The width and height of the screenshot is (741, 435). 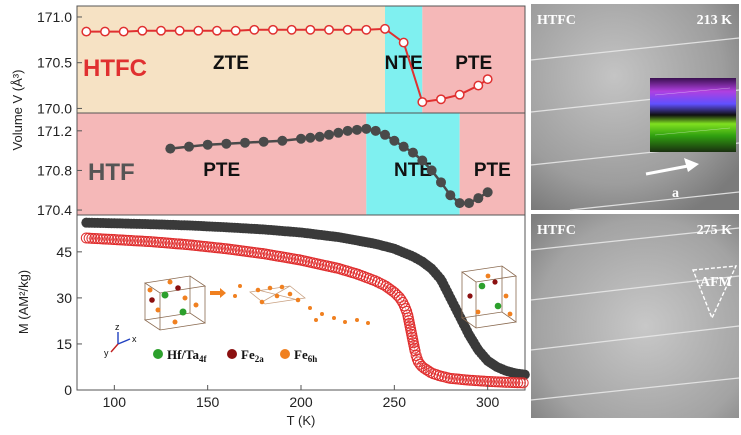 I want to click on micrograph-top-label: HTFC, so click(x=556, y=20).